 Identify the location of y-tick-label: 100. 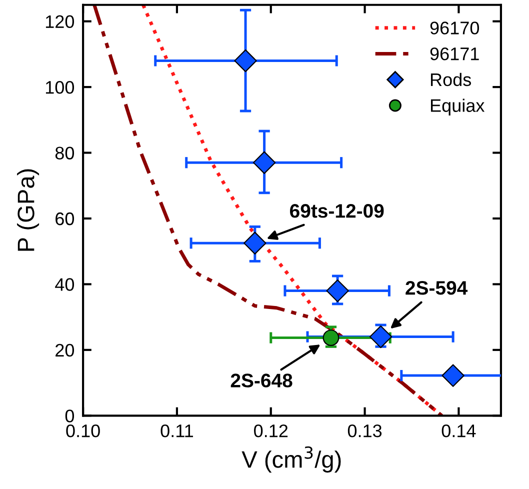
(60, 87).